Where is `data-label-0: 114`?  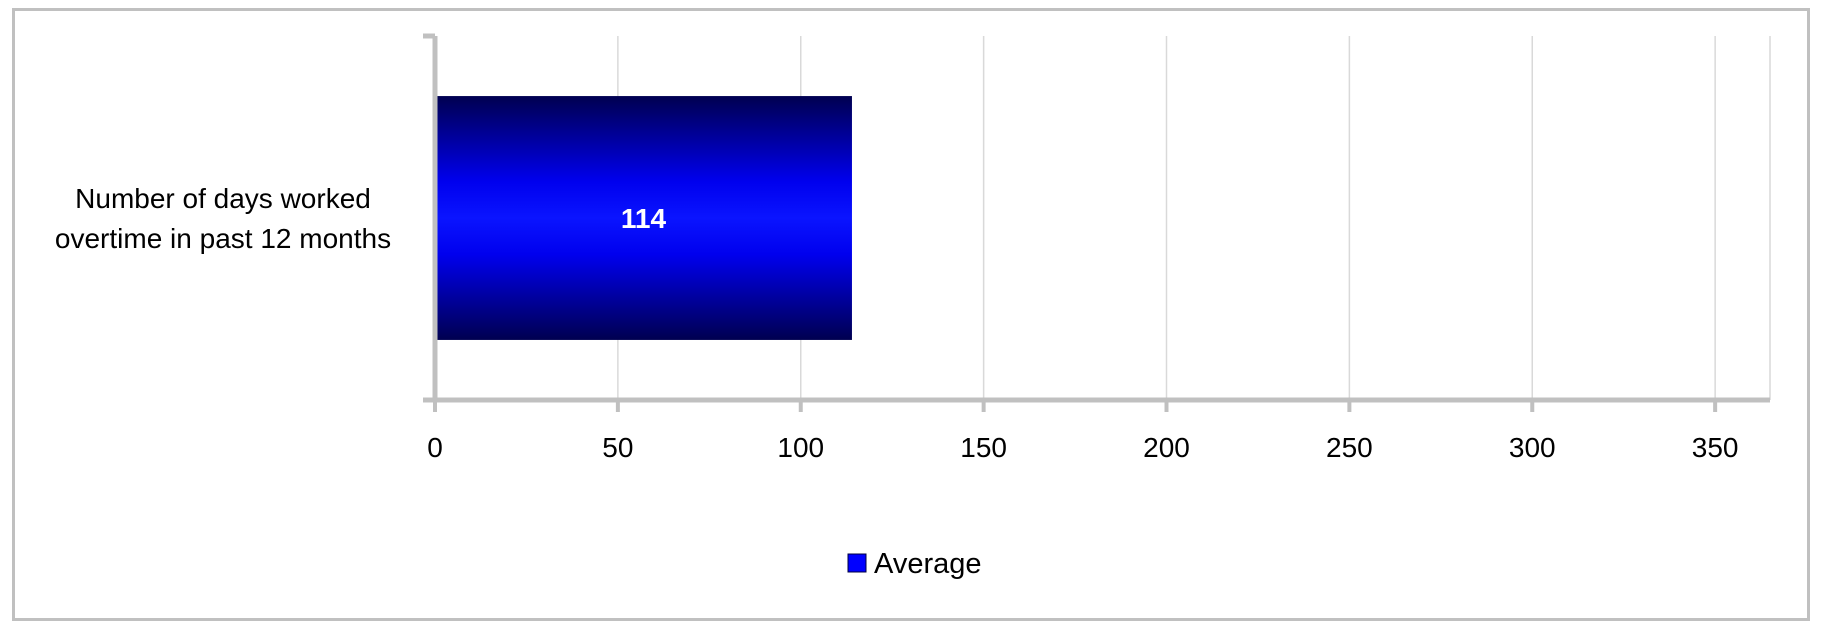 data-label-0: 114 is located at coordinates (644, 218).